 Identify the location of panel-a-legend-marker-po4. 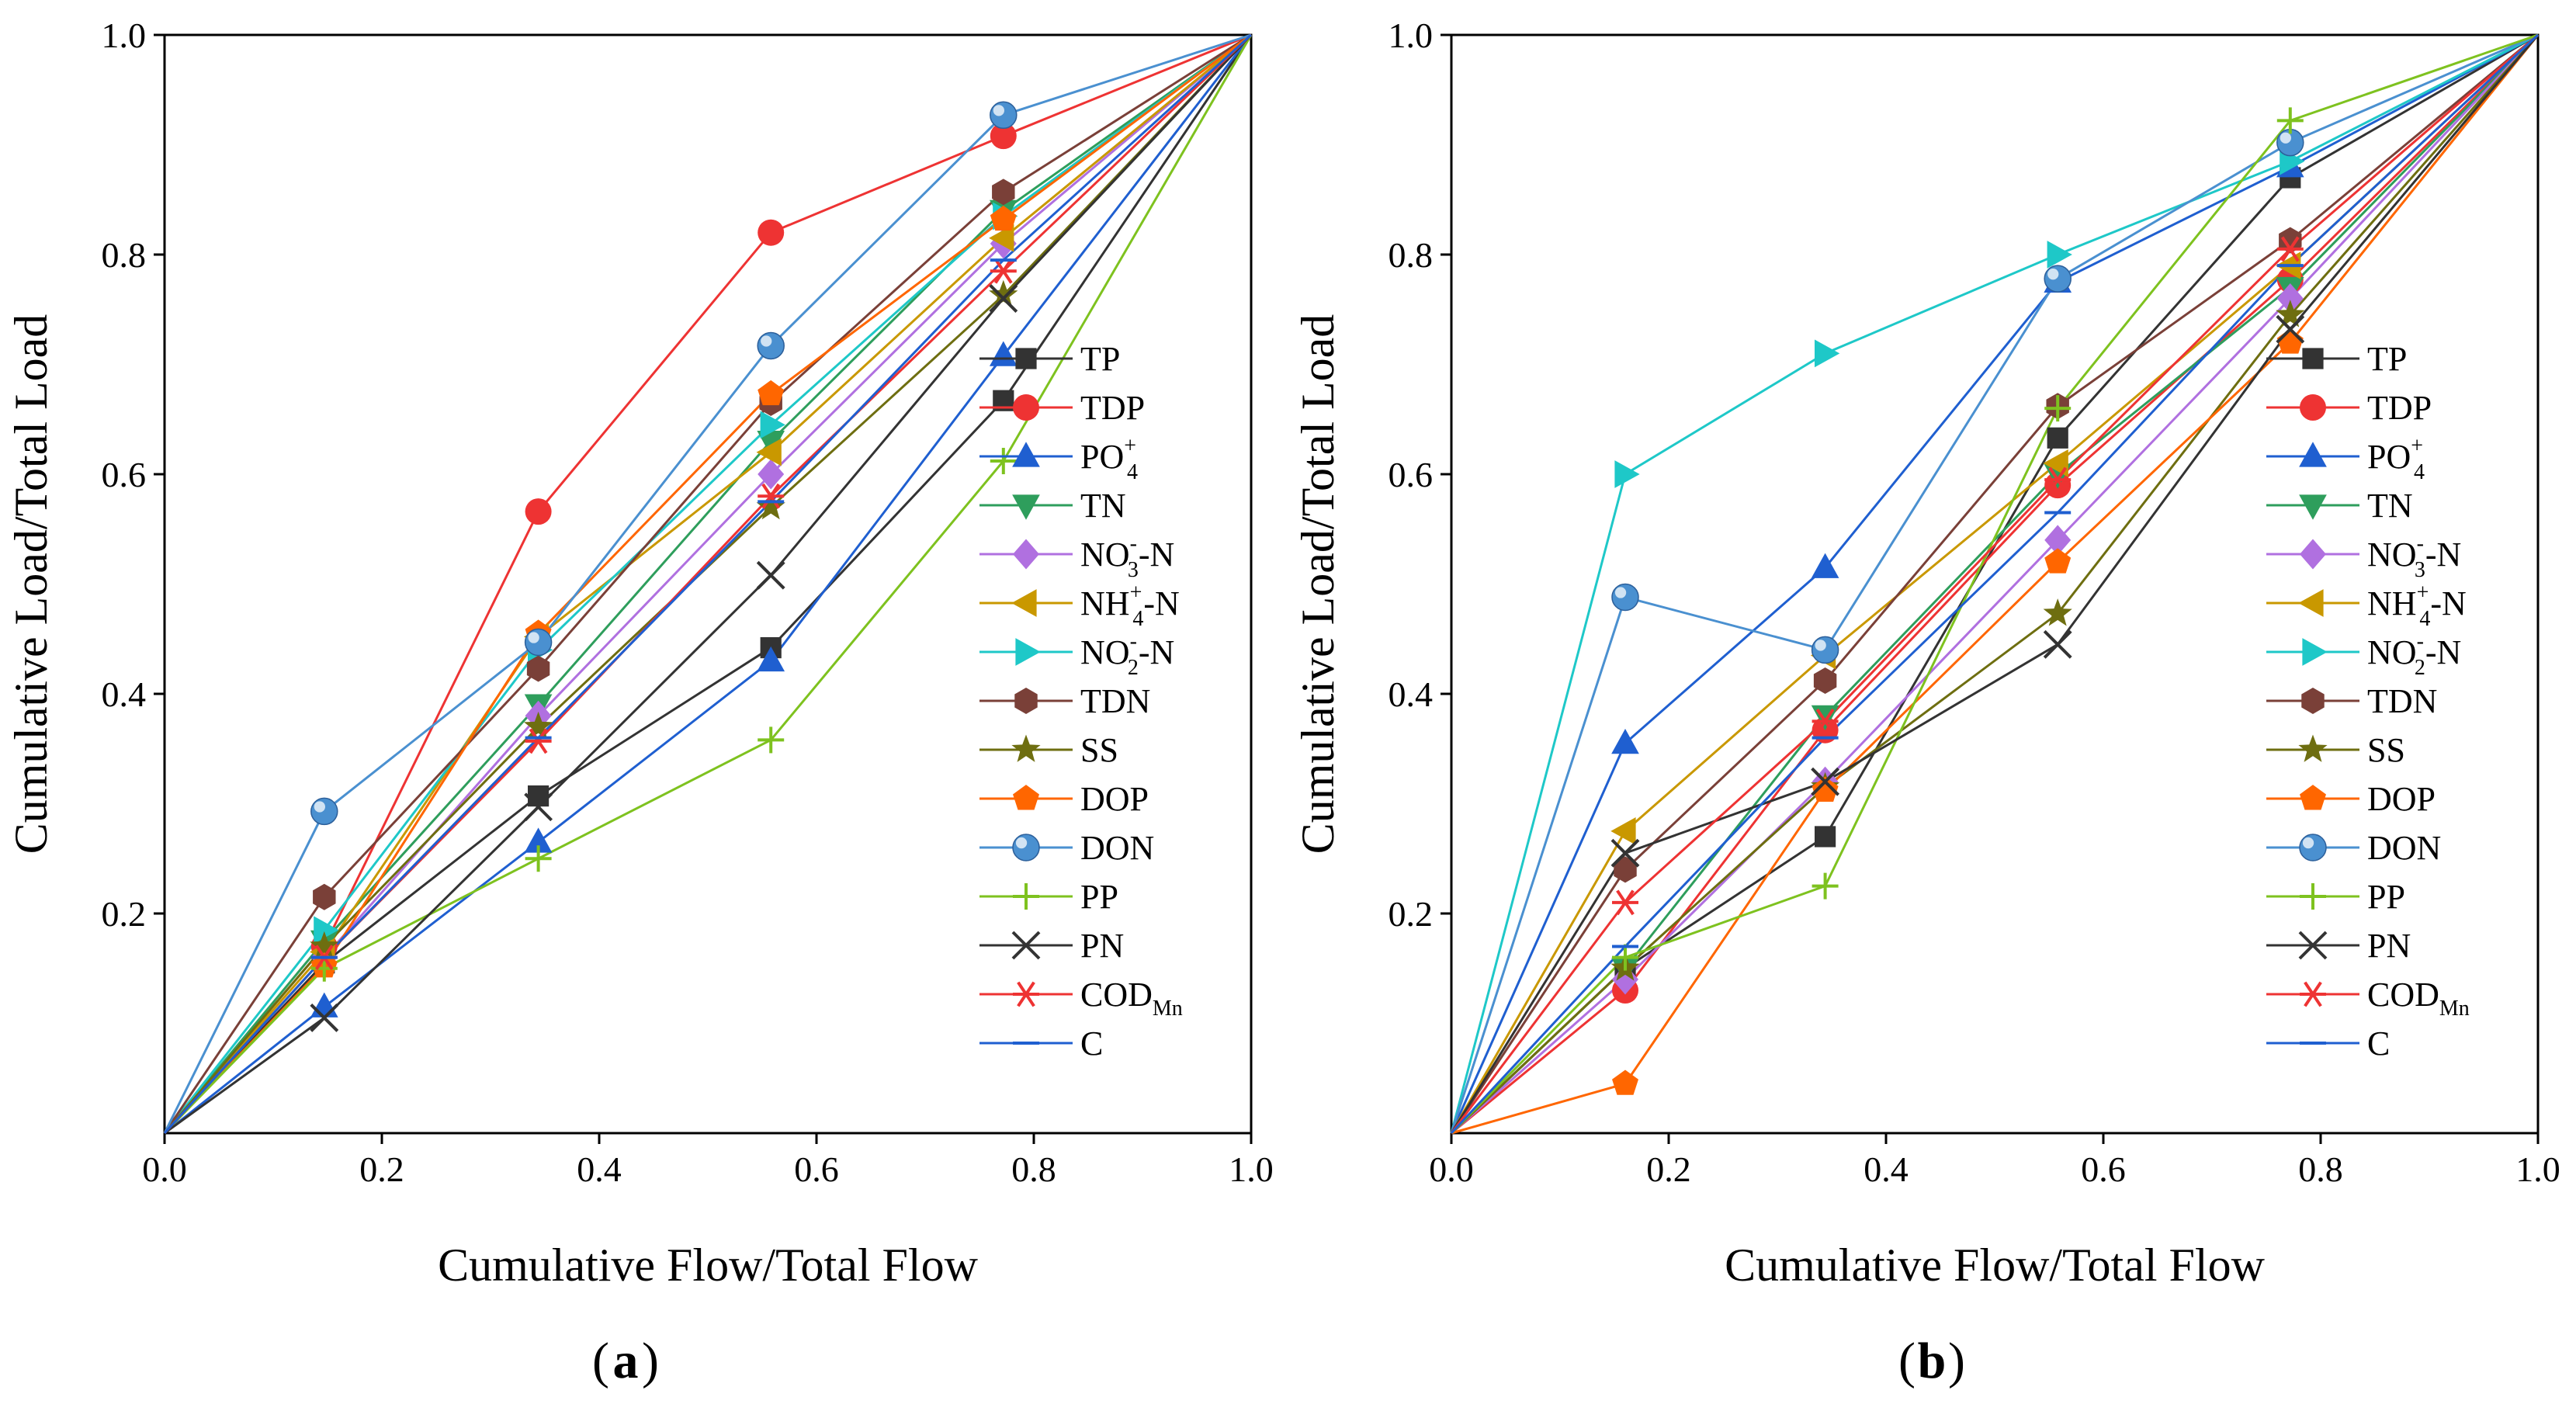
(1026, 455).